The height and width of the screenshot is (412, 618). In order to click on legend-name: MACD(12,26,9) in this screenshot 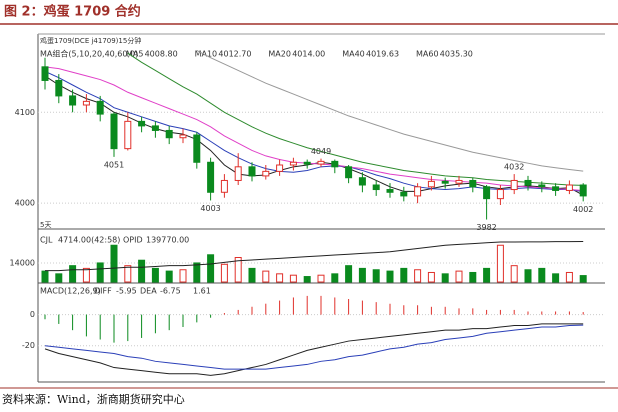, I will do `click(70, 291)`.